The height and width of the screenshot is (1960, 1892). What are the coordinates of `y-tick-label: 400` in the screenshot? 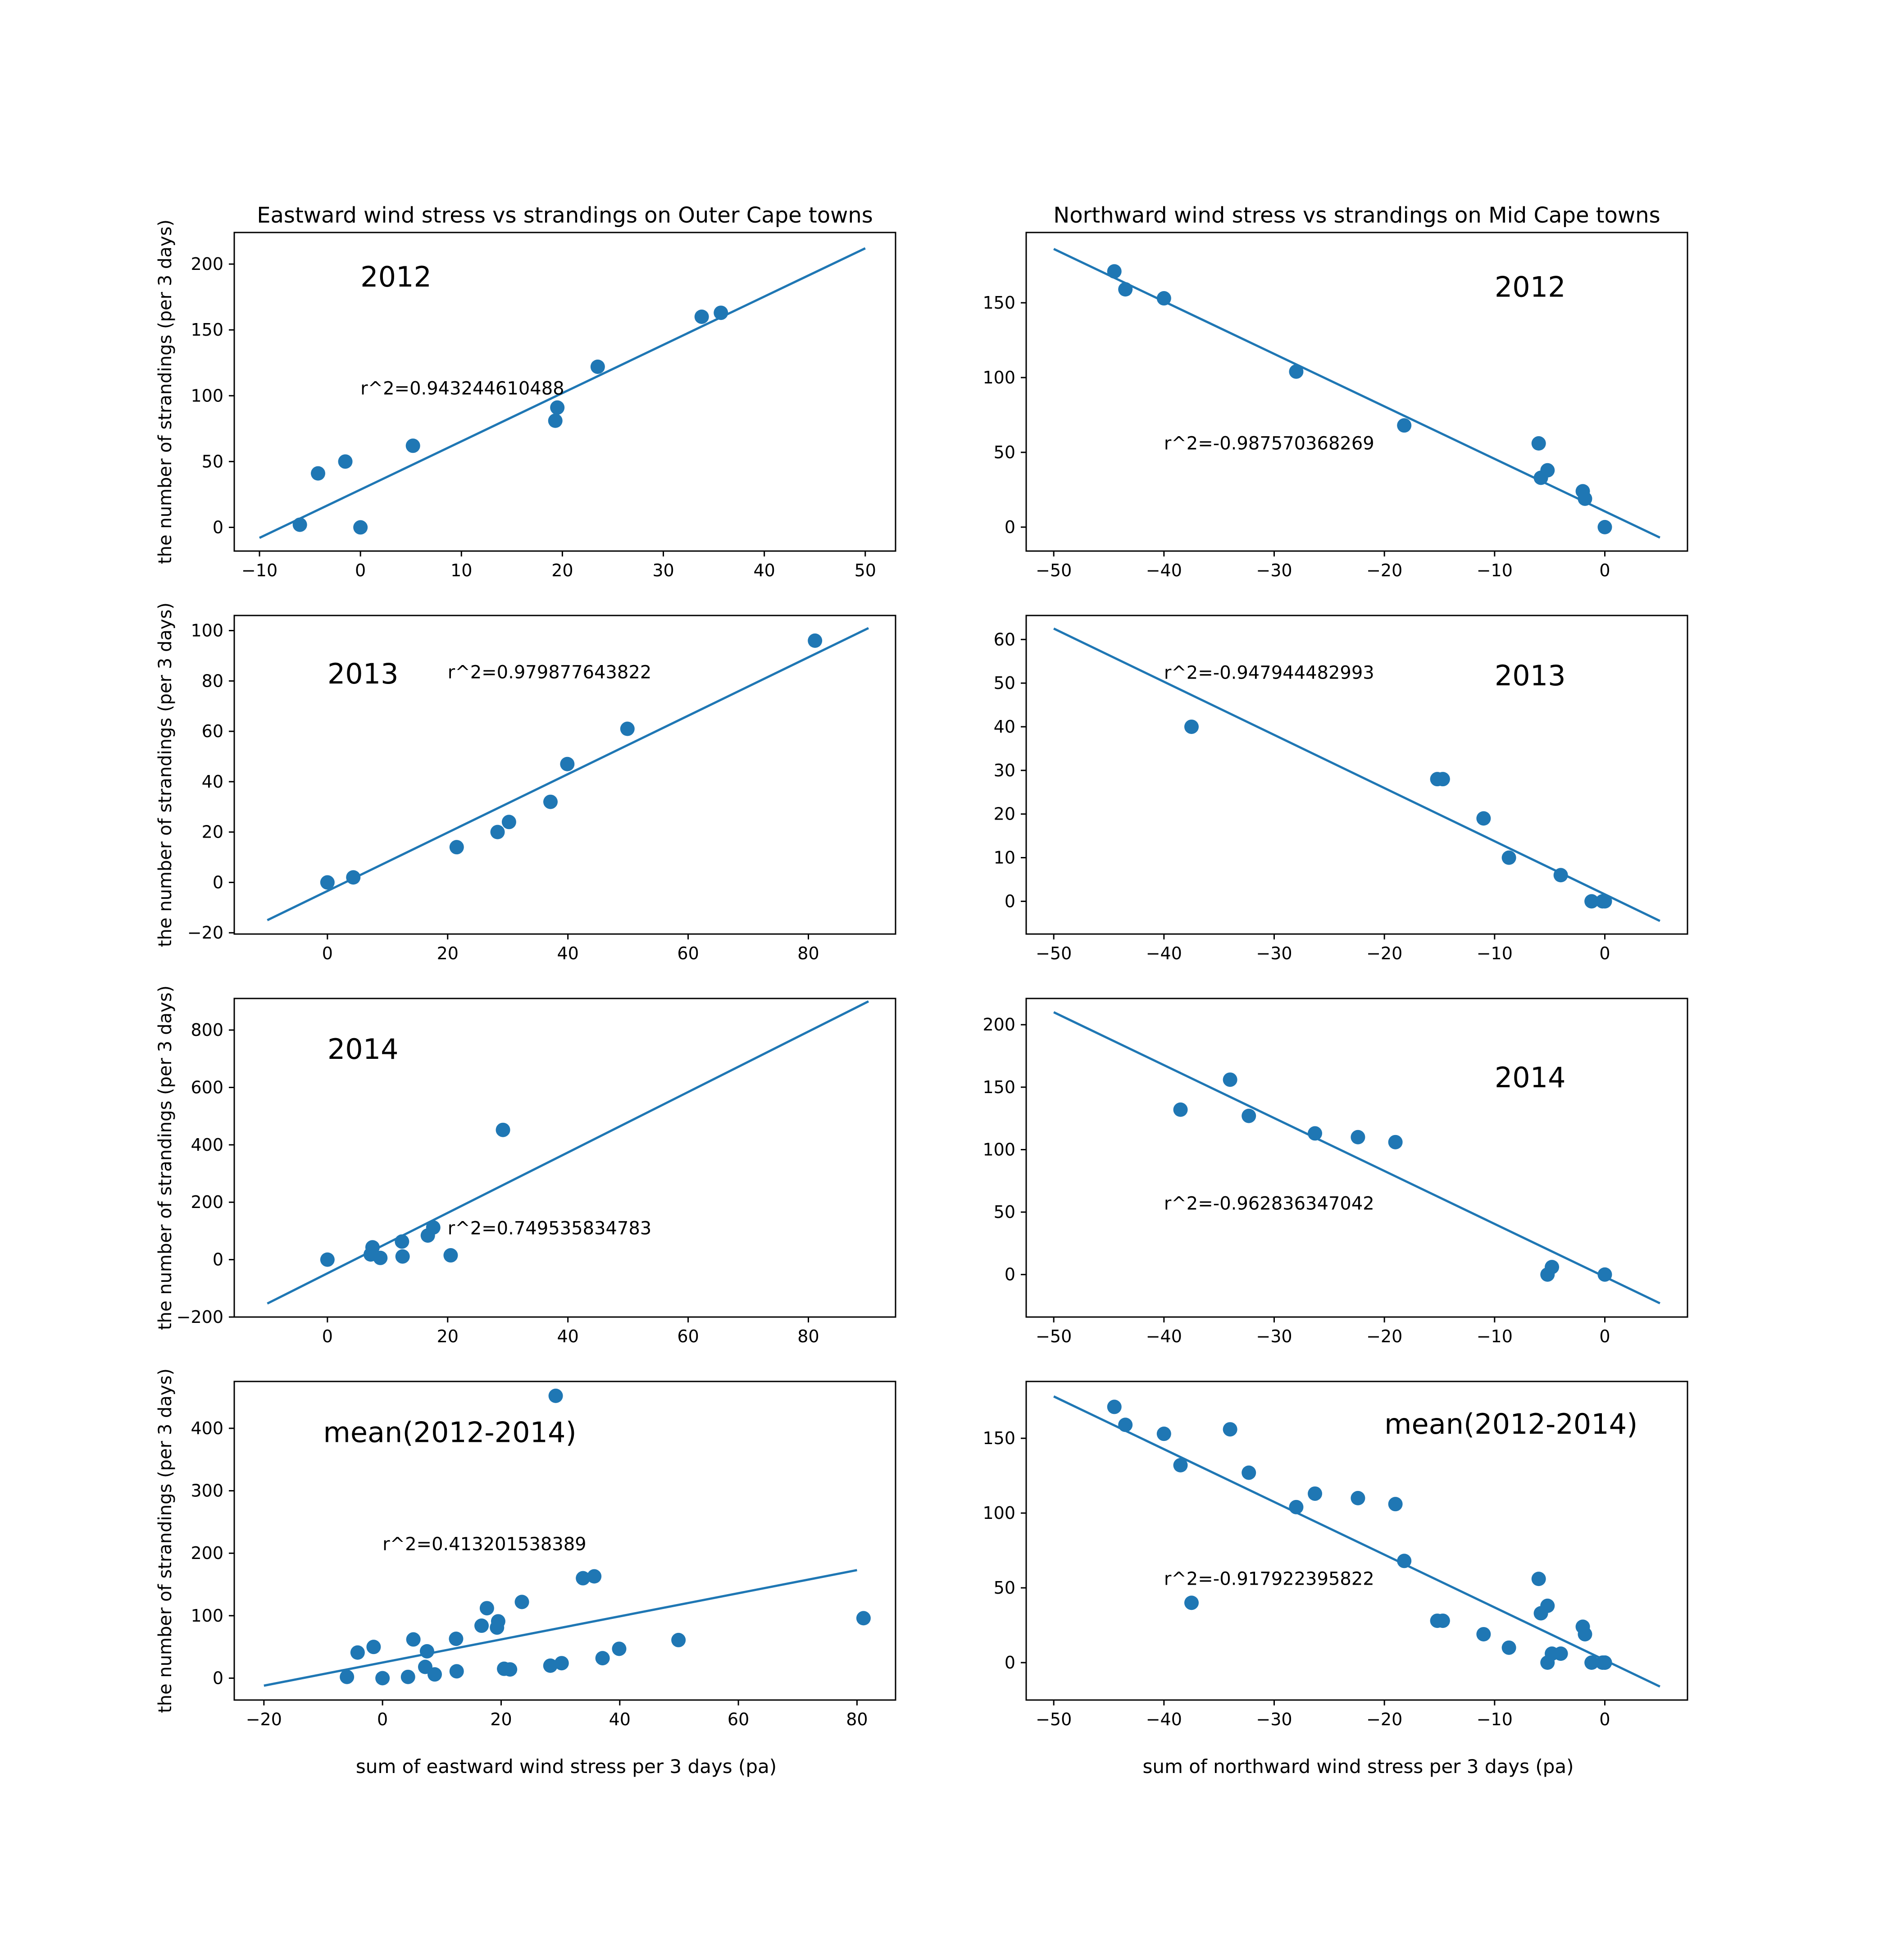 It's located at (207, 1145).